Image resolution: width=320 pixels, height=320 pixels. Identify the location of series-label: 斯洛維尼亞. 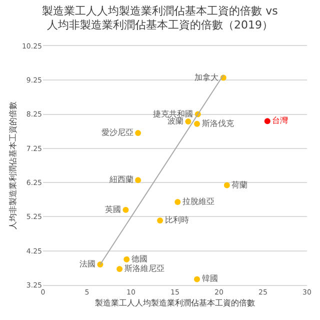
(144, 268).